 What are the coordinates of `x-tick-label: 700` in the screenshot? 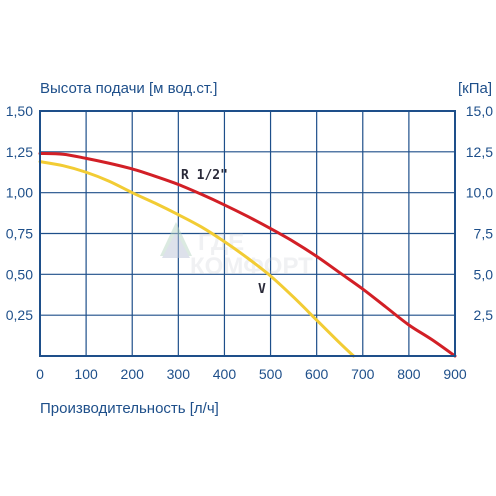 It's located at (363, 374).